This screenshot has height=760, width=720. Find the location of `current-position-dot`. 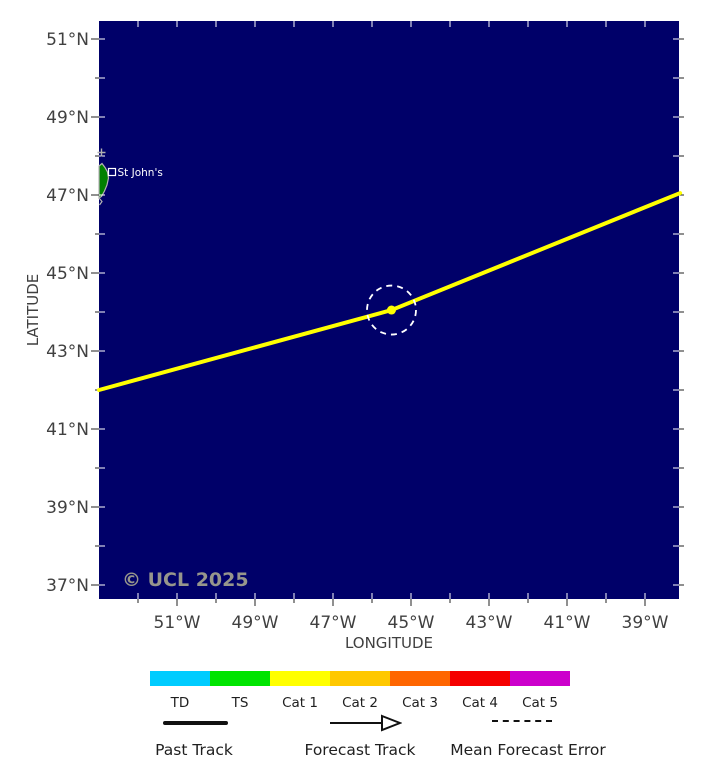

current-position-dot is located at coordinates (391, 310).